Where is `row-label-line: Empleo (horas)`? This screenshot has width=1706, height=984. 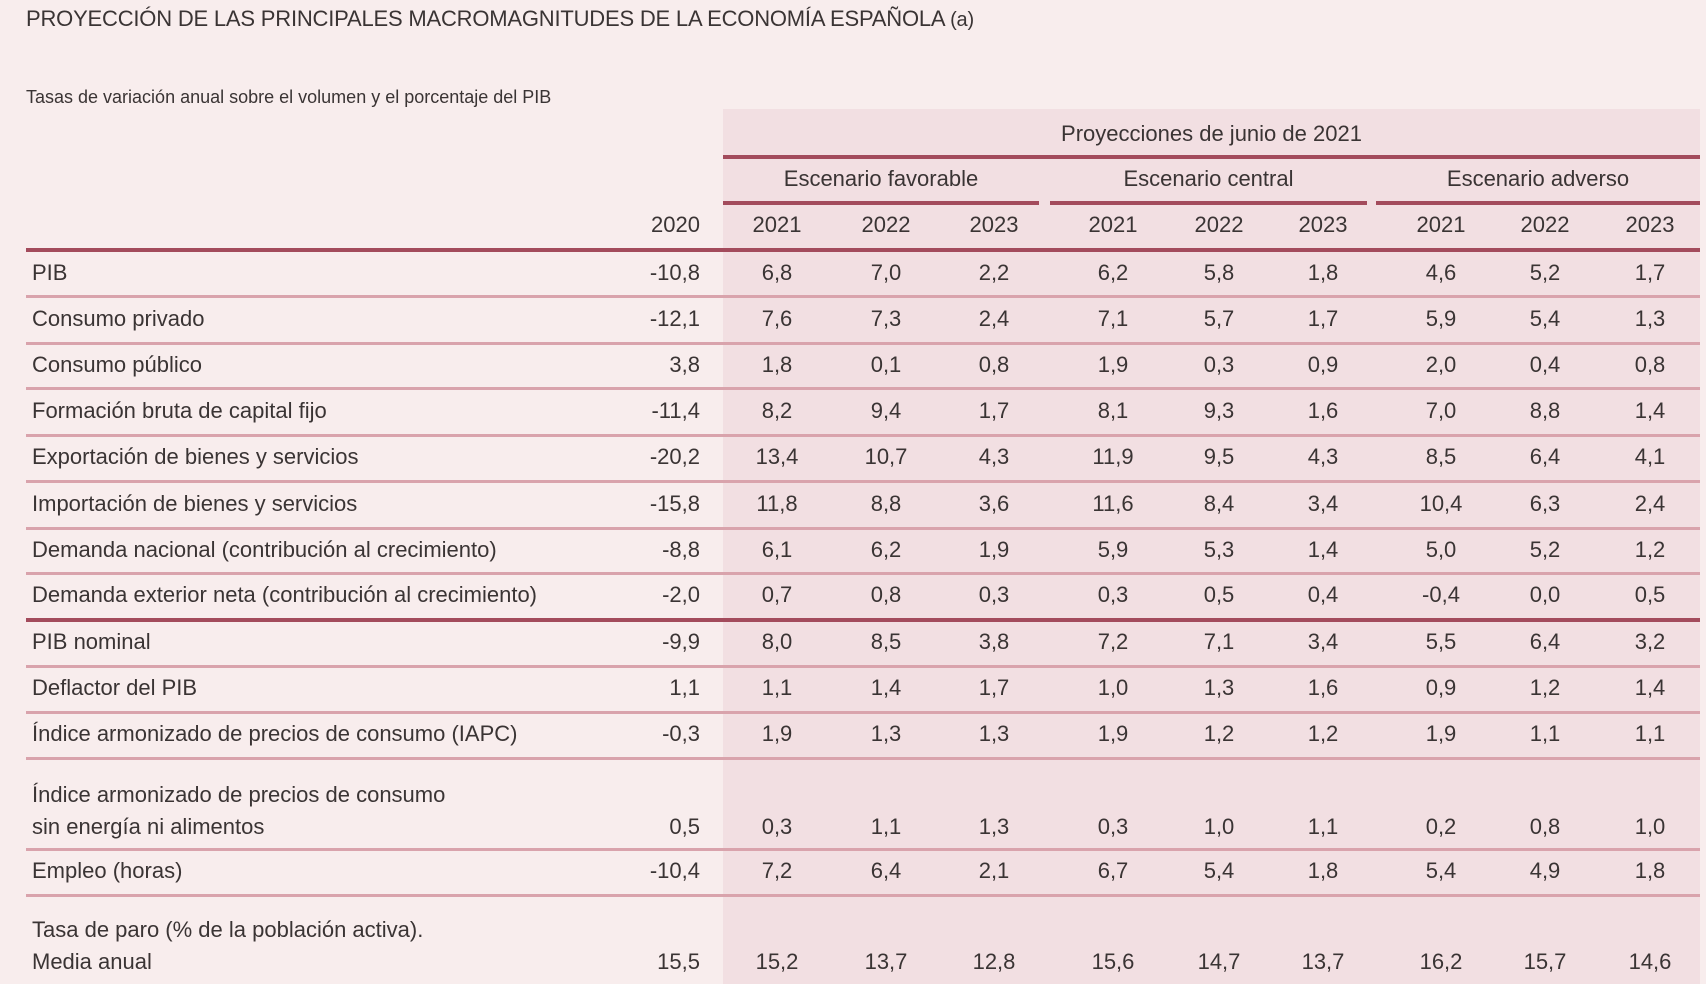 row-label-line: Empleo (horas) is located at coordinates (107, 870).